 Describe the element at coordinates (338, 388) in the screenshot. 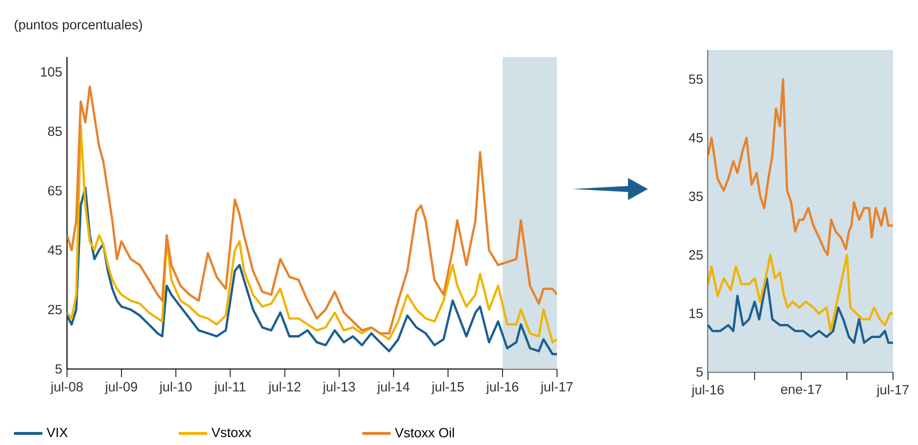

I see `x-tick-label: jul-13` at that location.